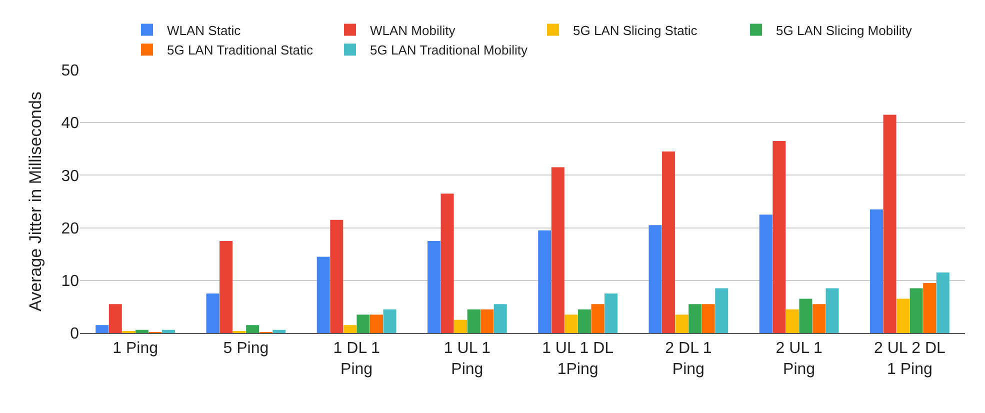  I want to click on x-tick-label: 1 UL 1 Ping, so click(467, 359).